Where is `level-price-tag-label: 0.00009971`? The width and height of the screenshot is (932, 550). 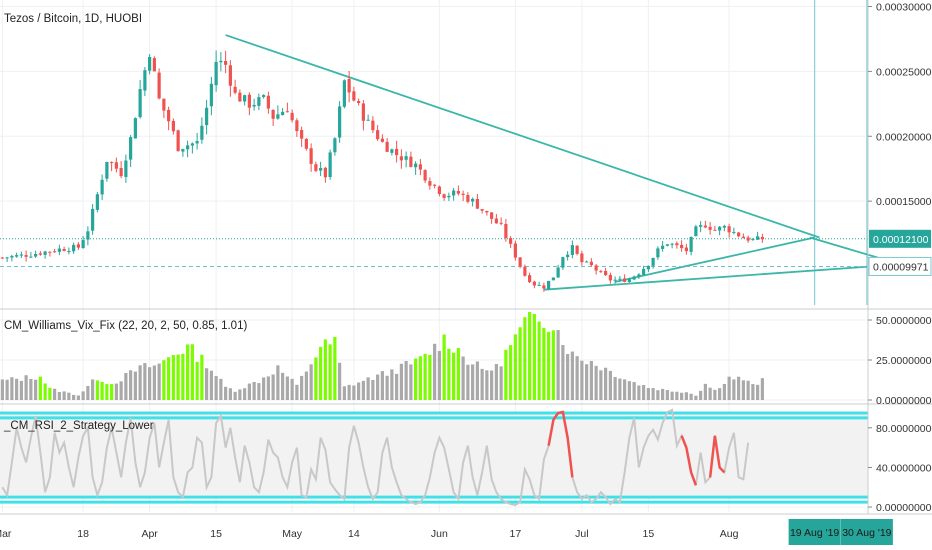 level-price-tag-label: 0.00009971 is located at coordinates (901, 267).